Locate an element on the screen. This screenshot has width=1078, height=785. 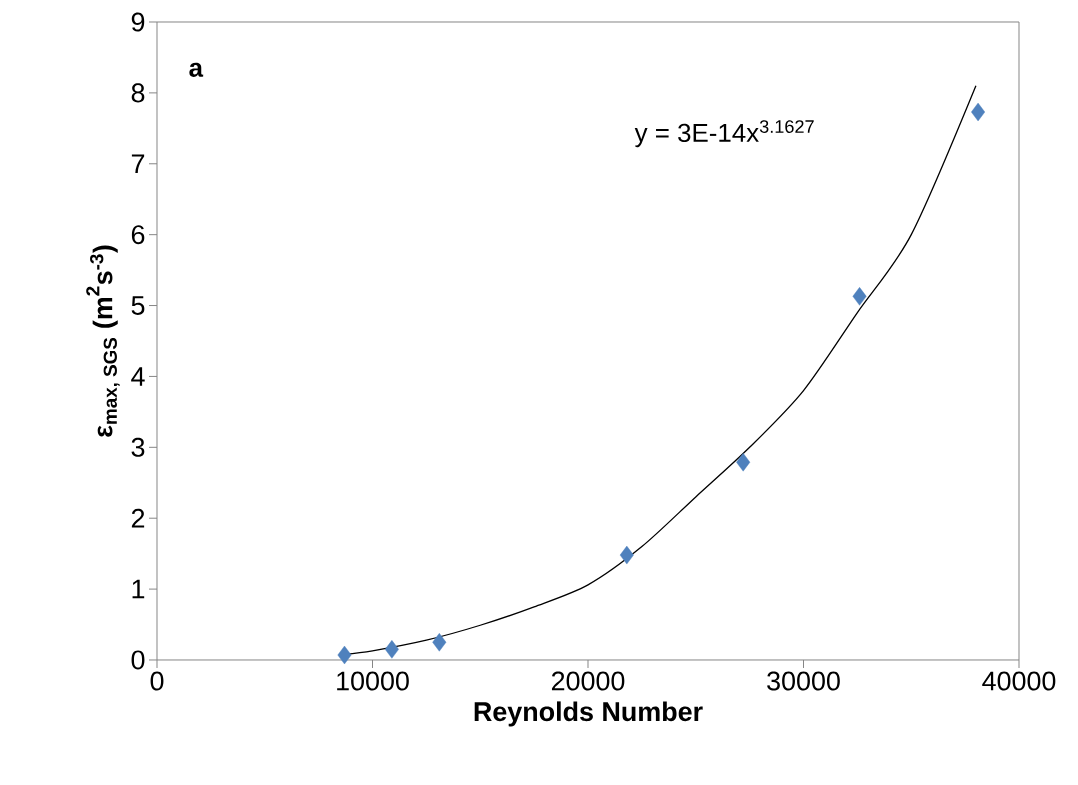
y-axis-title: $\textbf{ε}_{\textbf{max, SGS}}\textbf{ (m}^{\textbf{2}}\textbf{s}^{\textbf{-3}}\textbf{)}$ is located at coordinates (103, 341).